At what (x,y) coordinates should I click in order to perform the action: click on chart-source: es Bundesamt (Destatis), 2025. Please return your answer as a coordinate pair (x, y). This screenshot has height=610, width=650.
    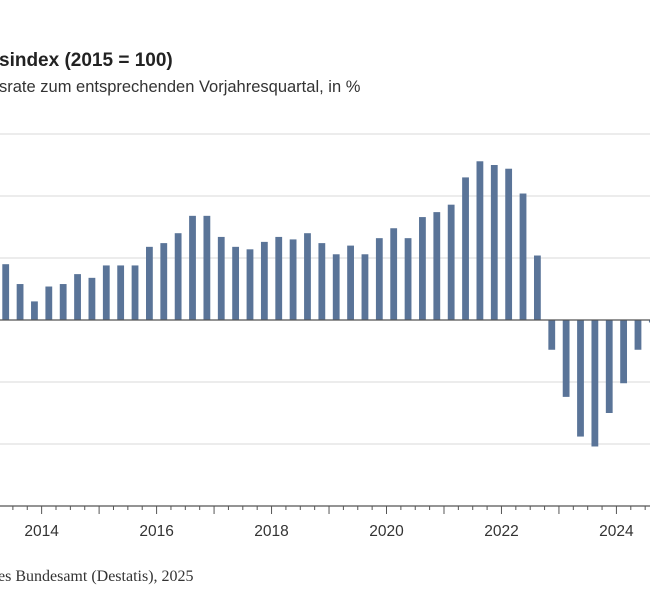
    Looking at the image, I should click on (97, 576).